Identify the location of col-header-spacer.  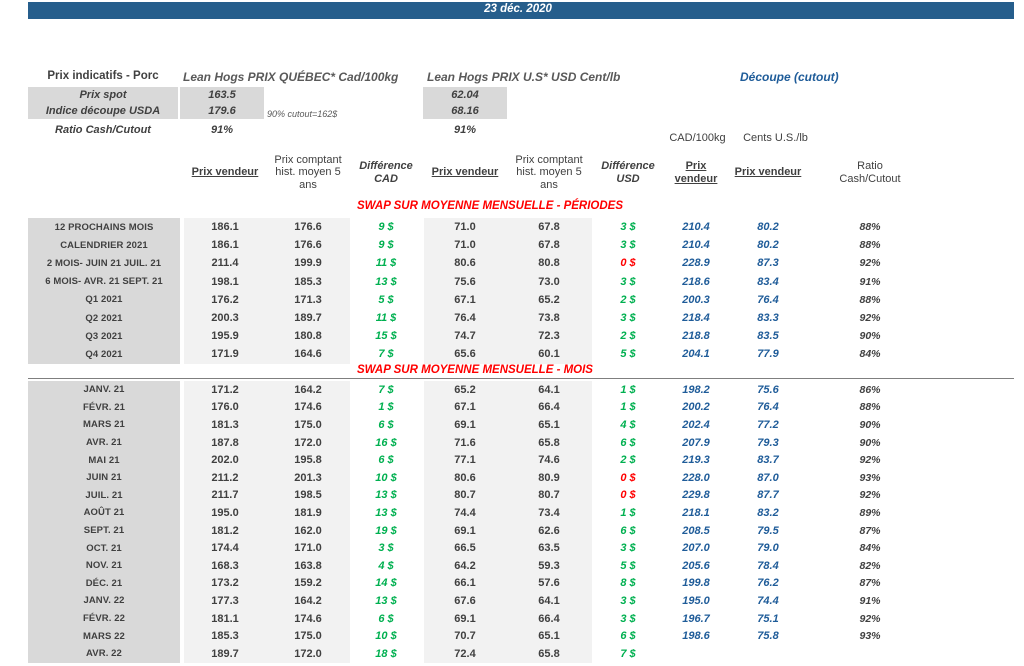
(104, 172).